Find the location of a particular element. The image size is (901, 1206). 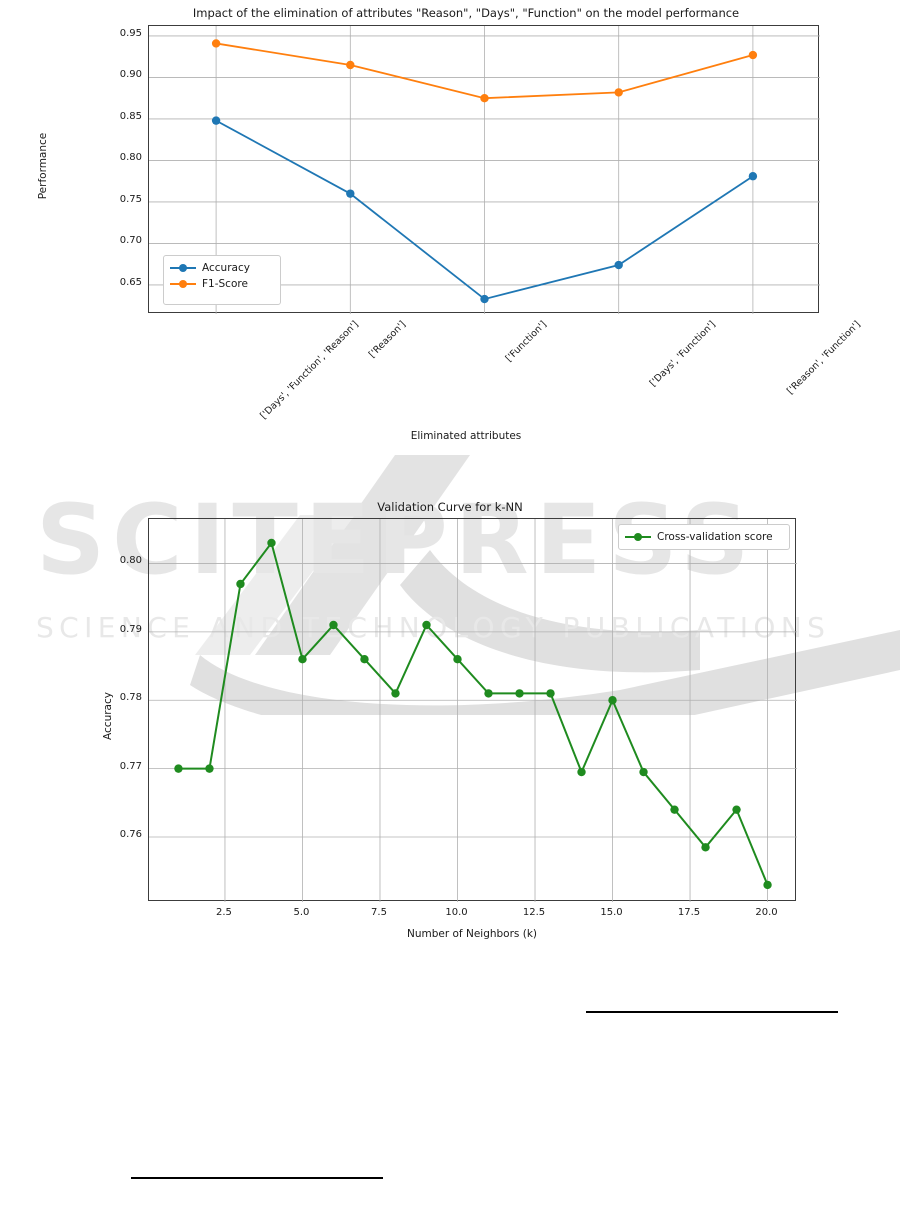

footnote-rule-bottom is located at coordinates (257, 1178).